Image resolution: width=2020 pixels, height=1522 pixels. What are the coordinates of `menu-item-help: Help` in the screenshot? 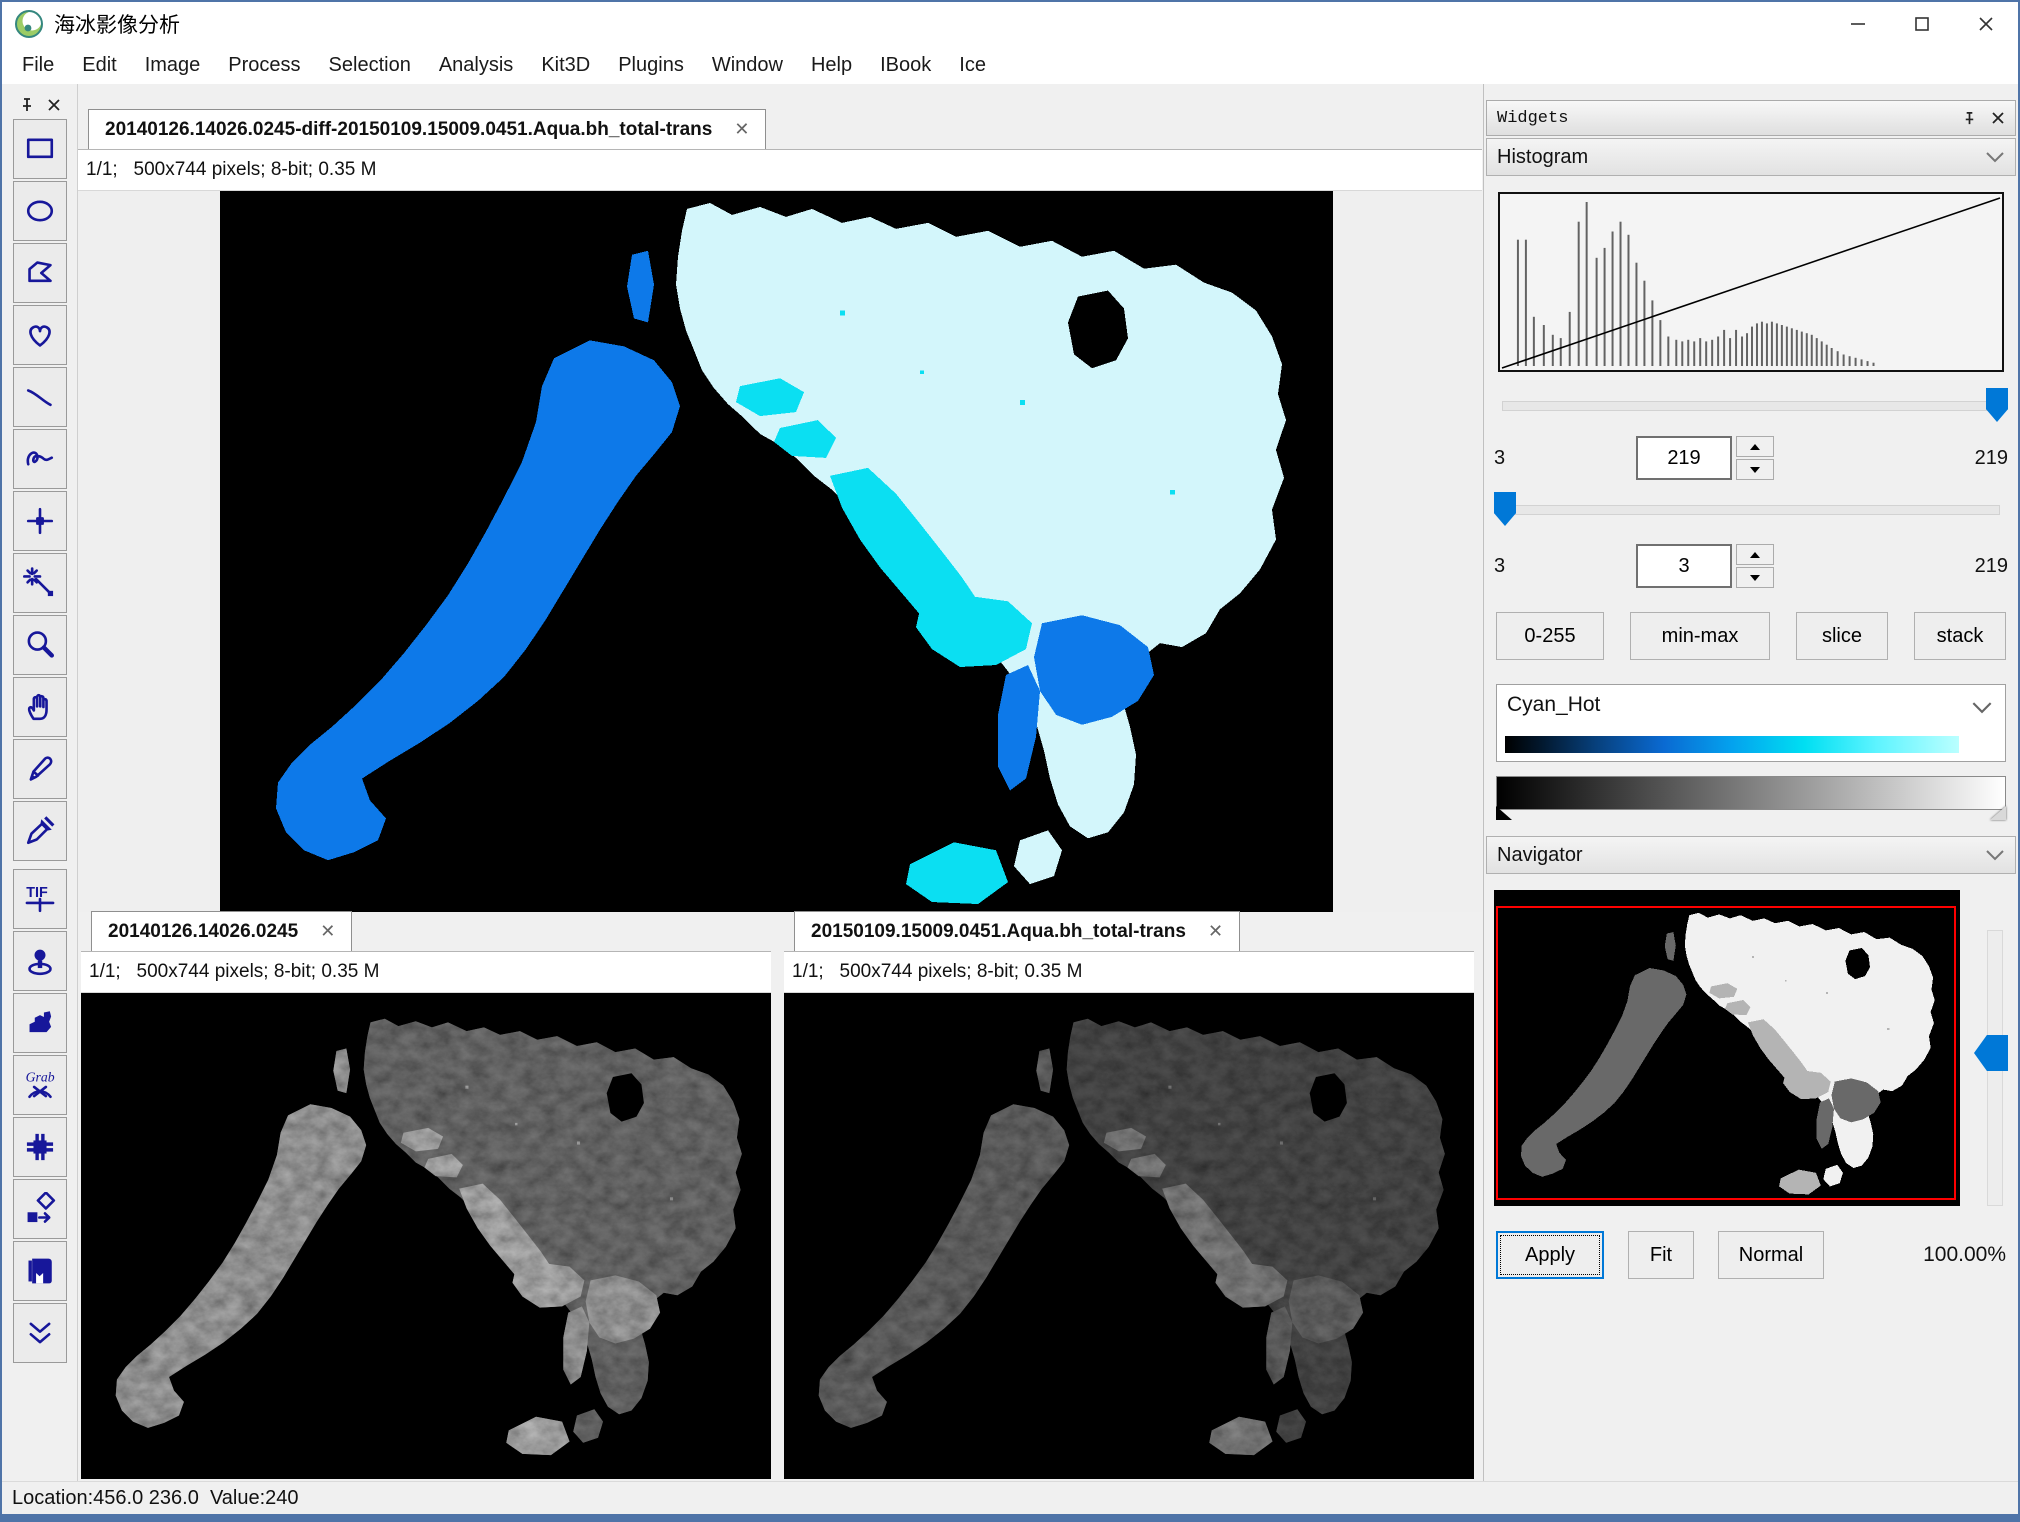 It's located at (831, 64).